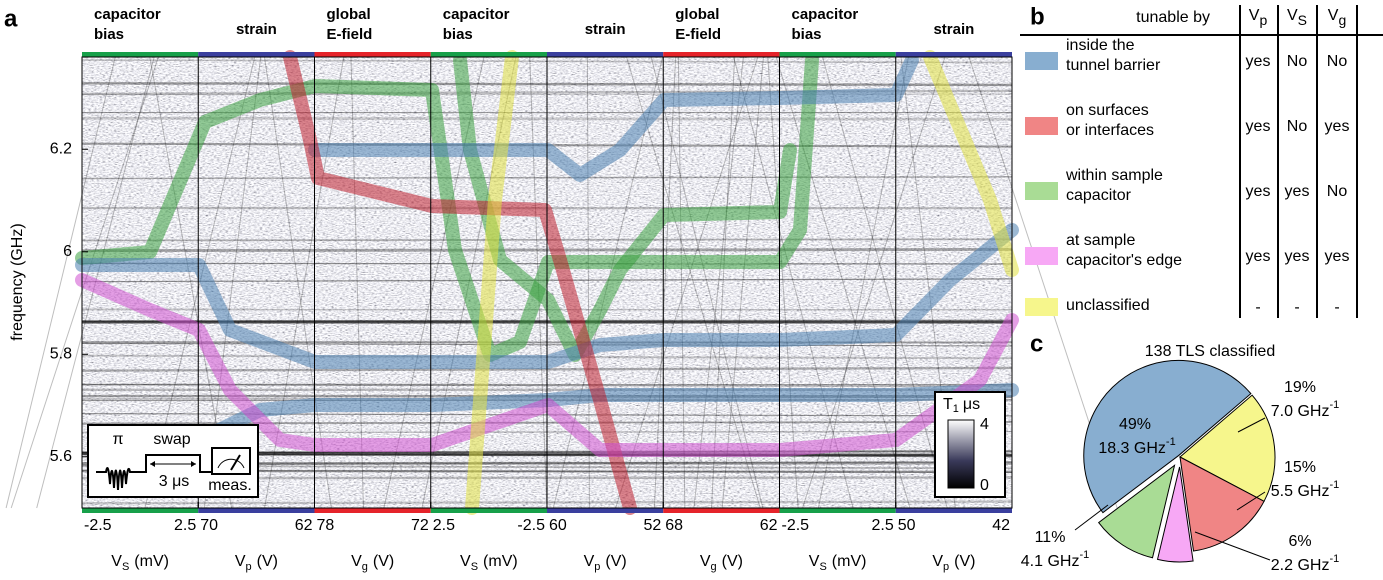  What do you see at coordinates (326, 525) in the screenshot?
I see `x-tick-label: 78` at bounding box center [326, 525].